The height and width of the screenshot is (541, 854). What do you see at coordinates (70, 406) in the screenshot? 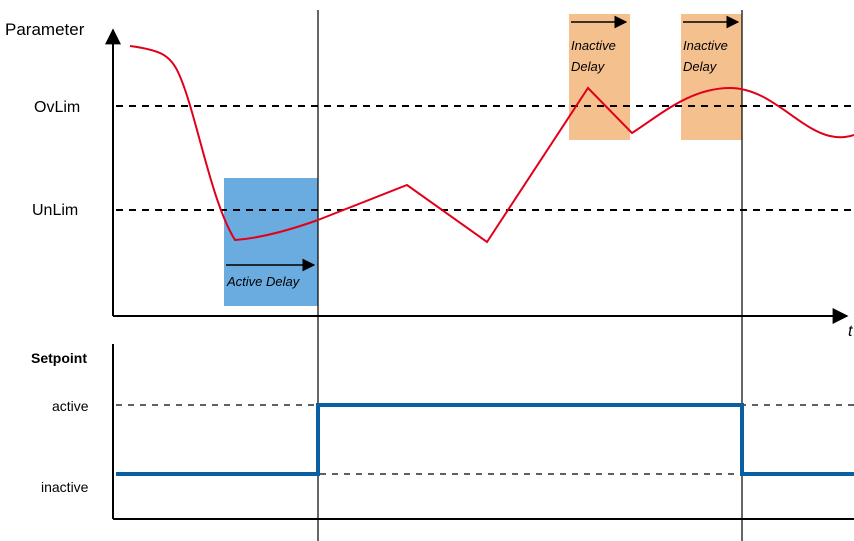
I see `active-level-label: active` at bounding box center [70, 406].